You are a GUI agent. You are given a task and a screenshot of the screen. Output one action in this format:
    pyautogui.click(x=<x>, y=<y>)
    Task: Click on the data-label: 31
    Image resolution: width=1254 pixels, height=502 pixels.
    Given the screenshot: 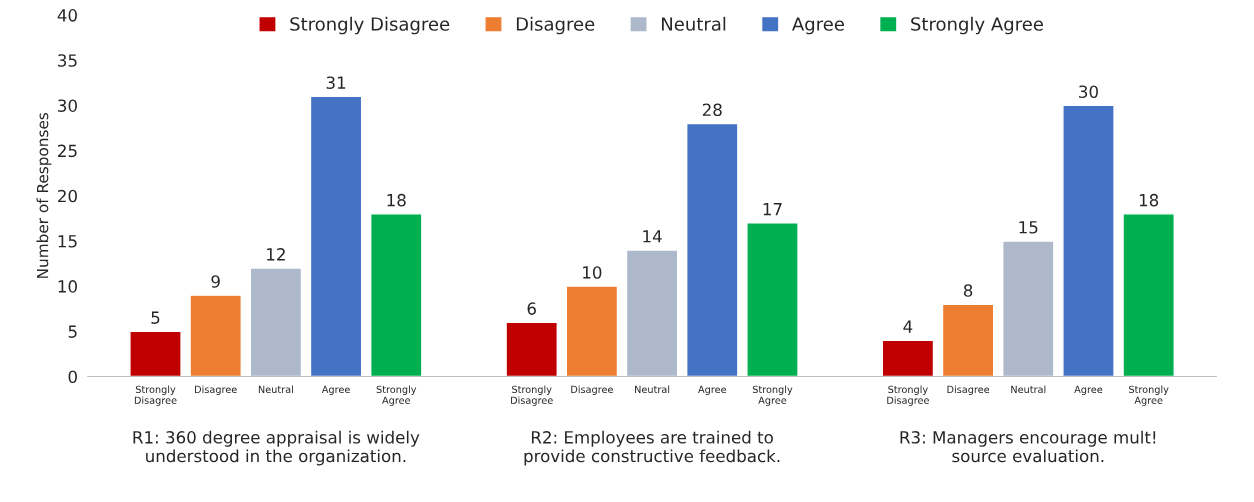 What is the action you would take?
    pyautogui.click(x=336, y=82)
    